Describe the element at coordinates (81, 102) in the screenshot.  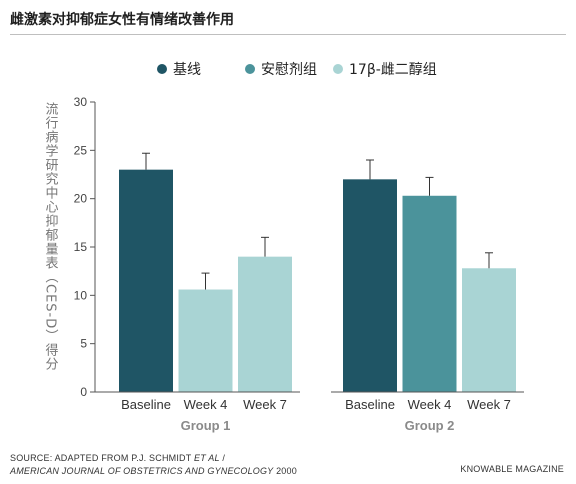
I see `y-tick-label: 30` at that location.